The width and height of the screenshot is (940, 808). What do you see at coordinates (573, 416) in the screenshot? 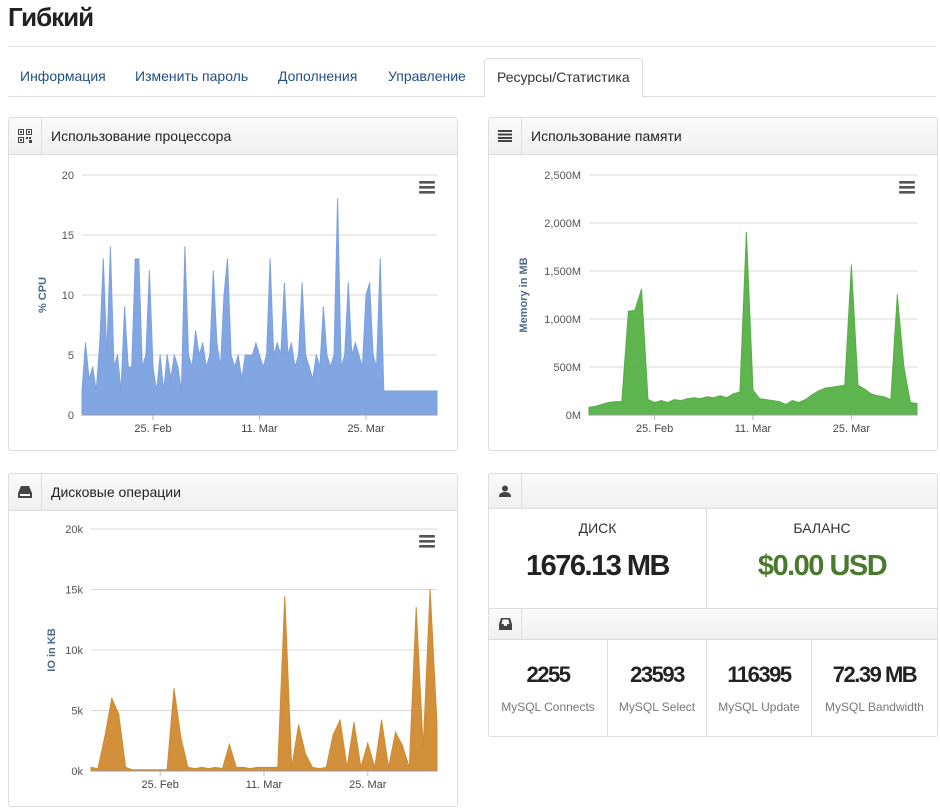
I see `y-tick-label: 0M` at bounding box center [573, 416].